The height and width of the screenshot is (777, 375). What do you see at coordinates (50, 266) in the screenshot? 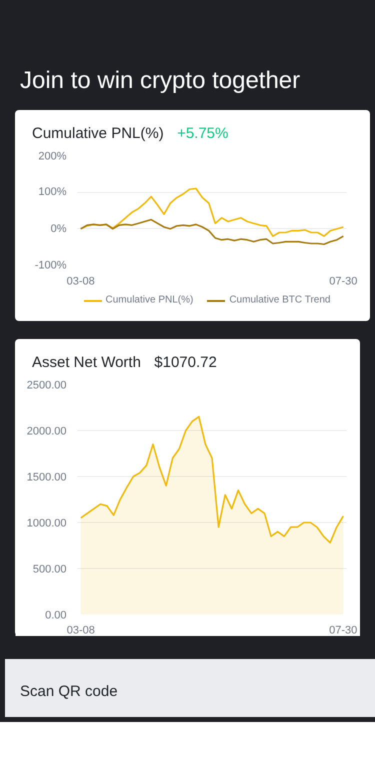
I see `y-tick-label: -100%` at bounding box center [50, 266].